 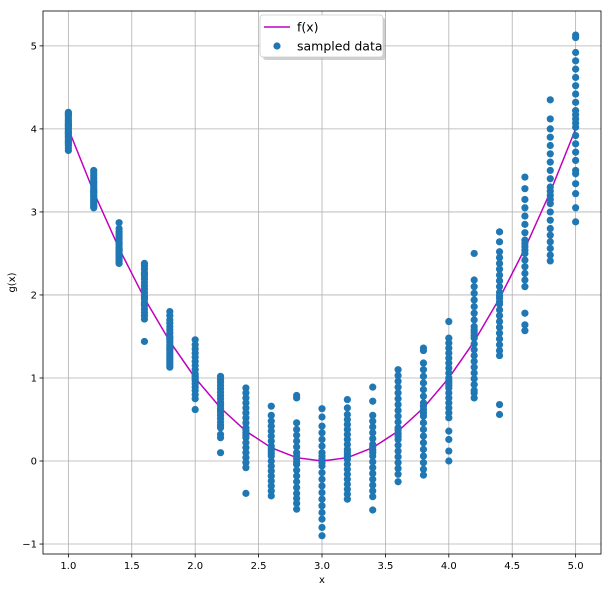 I want to click on x-tick-label: 1.5, so click(x=132, y=566).